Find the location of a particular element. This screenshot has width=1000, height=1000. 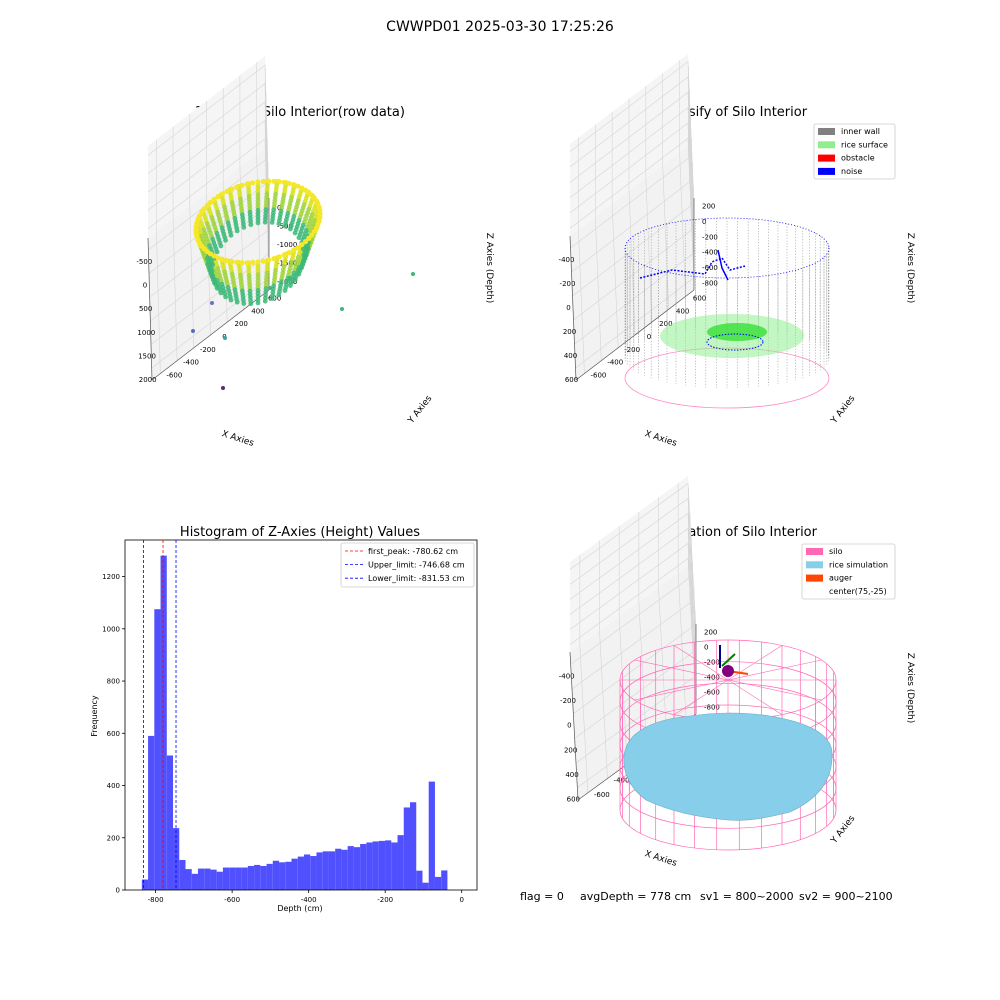

figure-suptitle: CWWPD01 2025-03-30 17:25:26 is located at coordinates (500, 27).